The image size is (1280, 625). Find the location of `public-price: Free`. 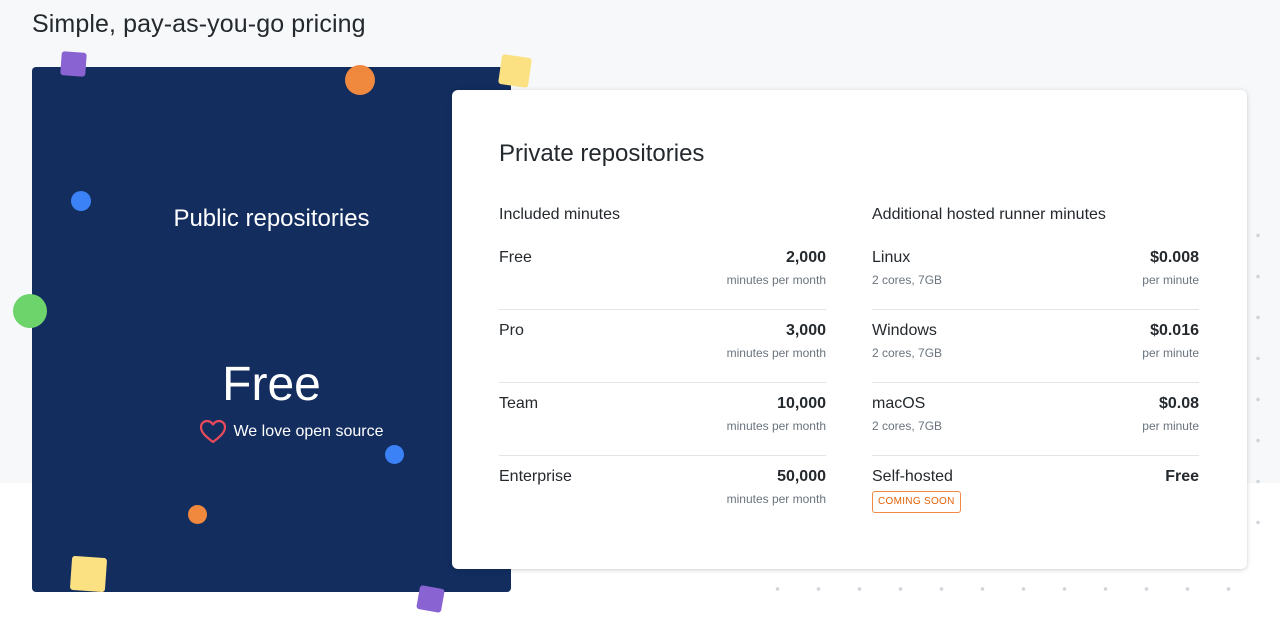

public-price: Free is located at coordinates (271, 384).